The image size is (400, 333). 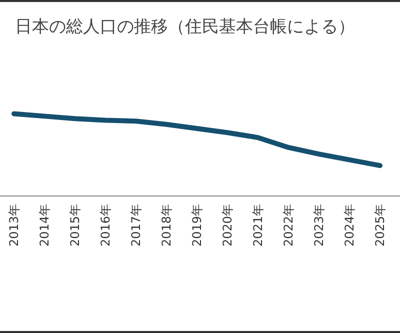 What do you see at coordinates (185, 27) in the screenshot?
I see `title: 日本の総人口の推移（住民基本台帳による）` at bounding box center [185, 27].